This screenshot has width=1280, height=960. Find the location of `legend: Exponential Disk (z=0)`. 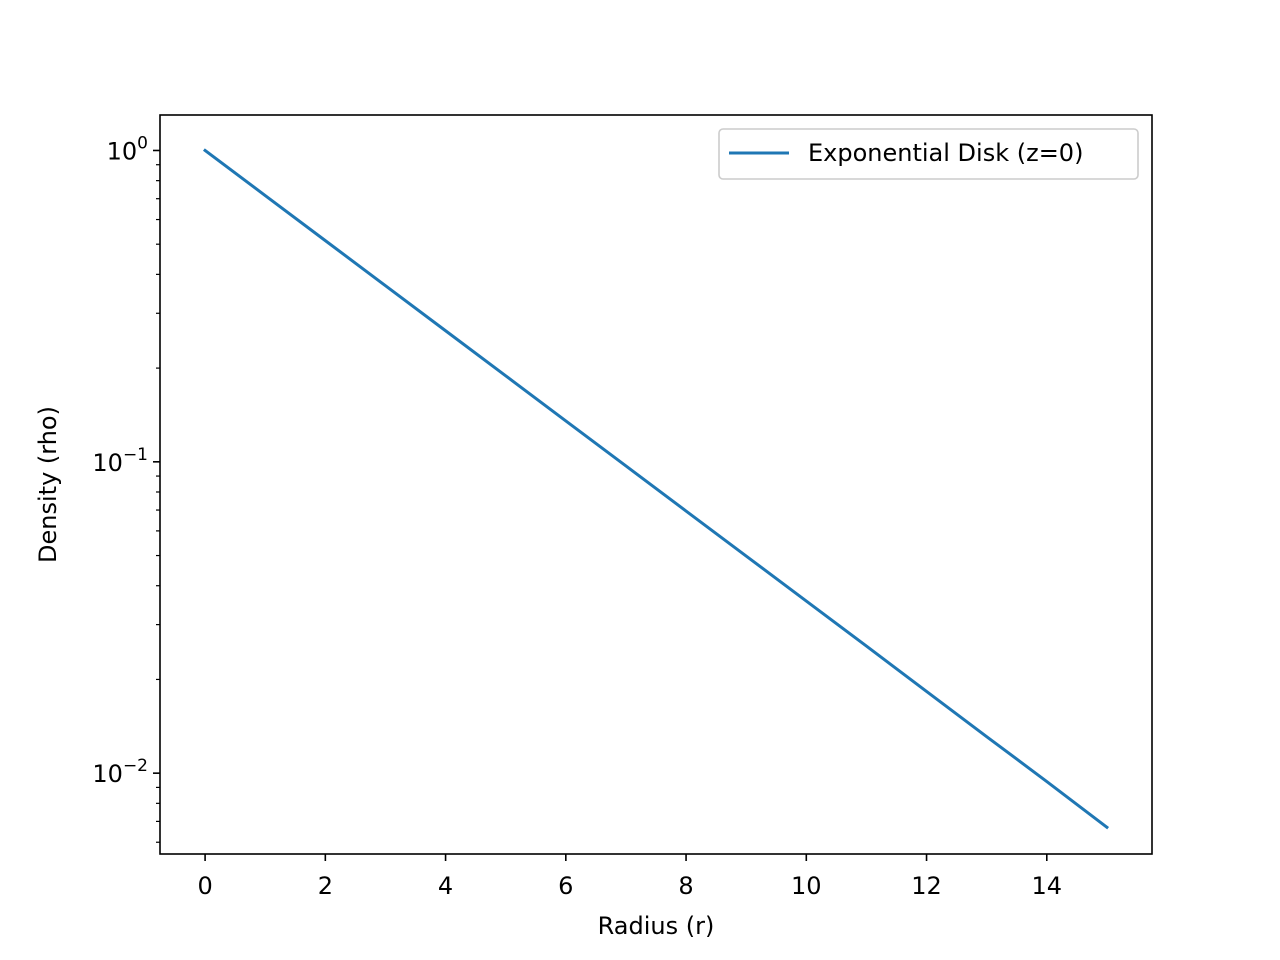

legend: Exponential Disk (z=0) is located at coordinates (928, 154).